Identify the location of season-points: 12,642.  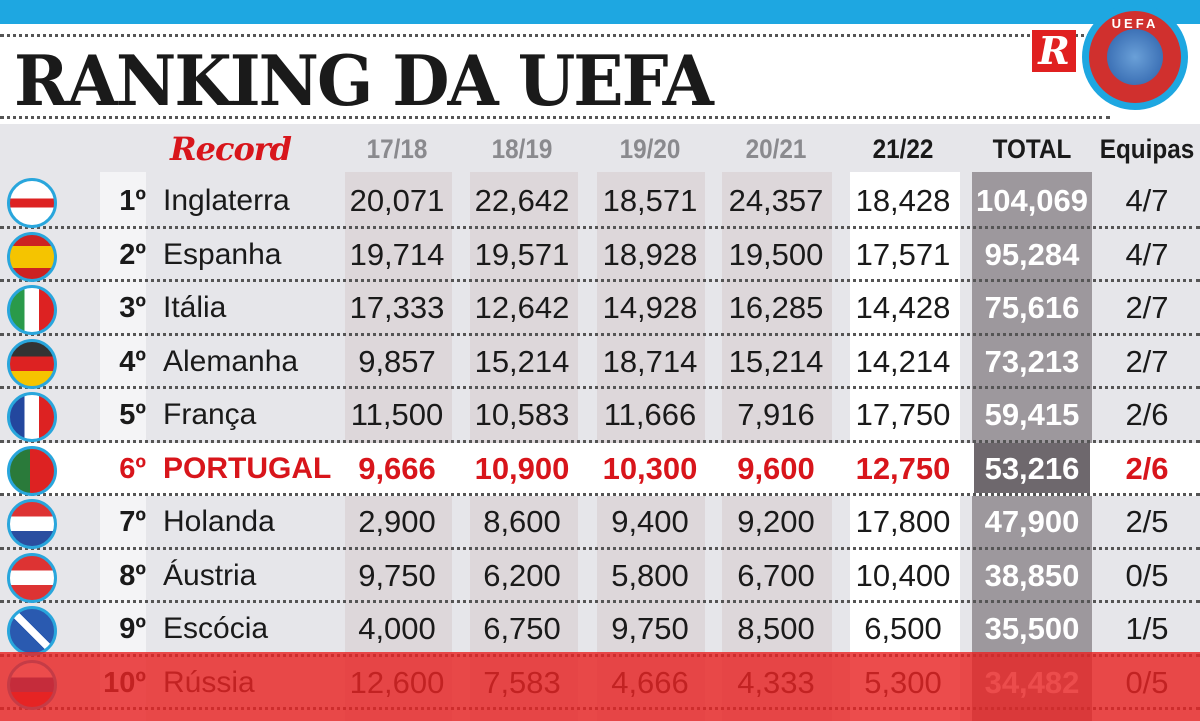
(522, 307).